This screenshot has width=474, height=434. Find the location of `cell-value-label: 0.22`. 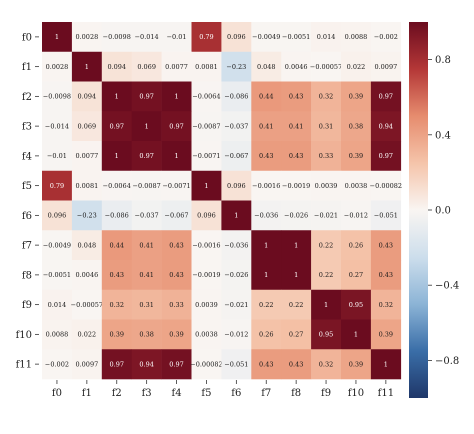

cell-value-label: 0.22 is located at coordinates (266, 305).